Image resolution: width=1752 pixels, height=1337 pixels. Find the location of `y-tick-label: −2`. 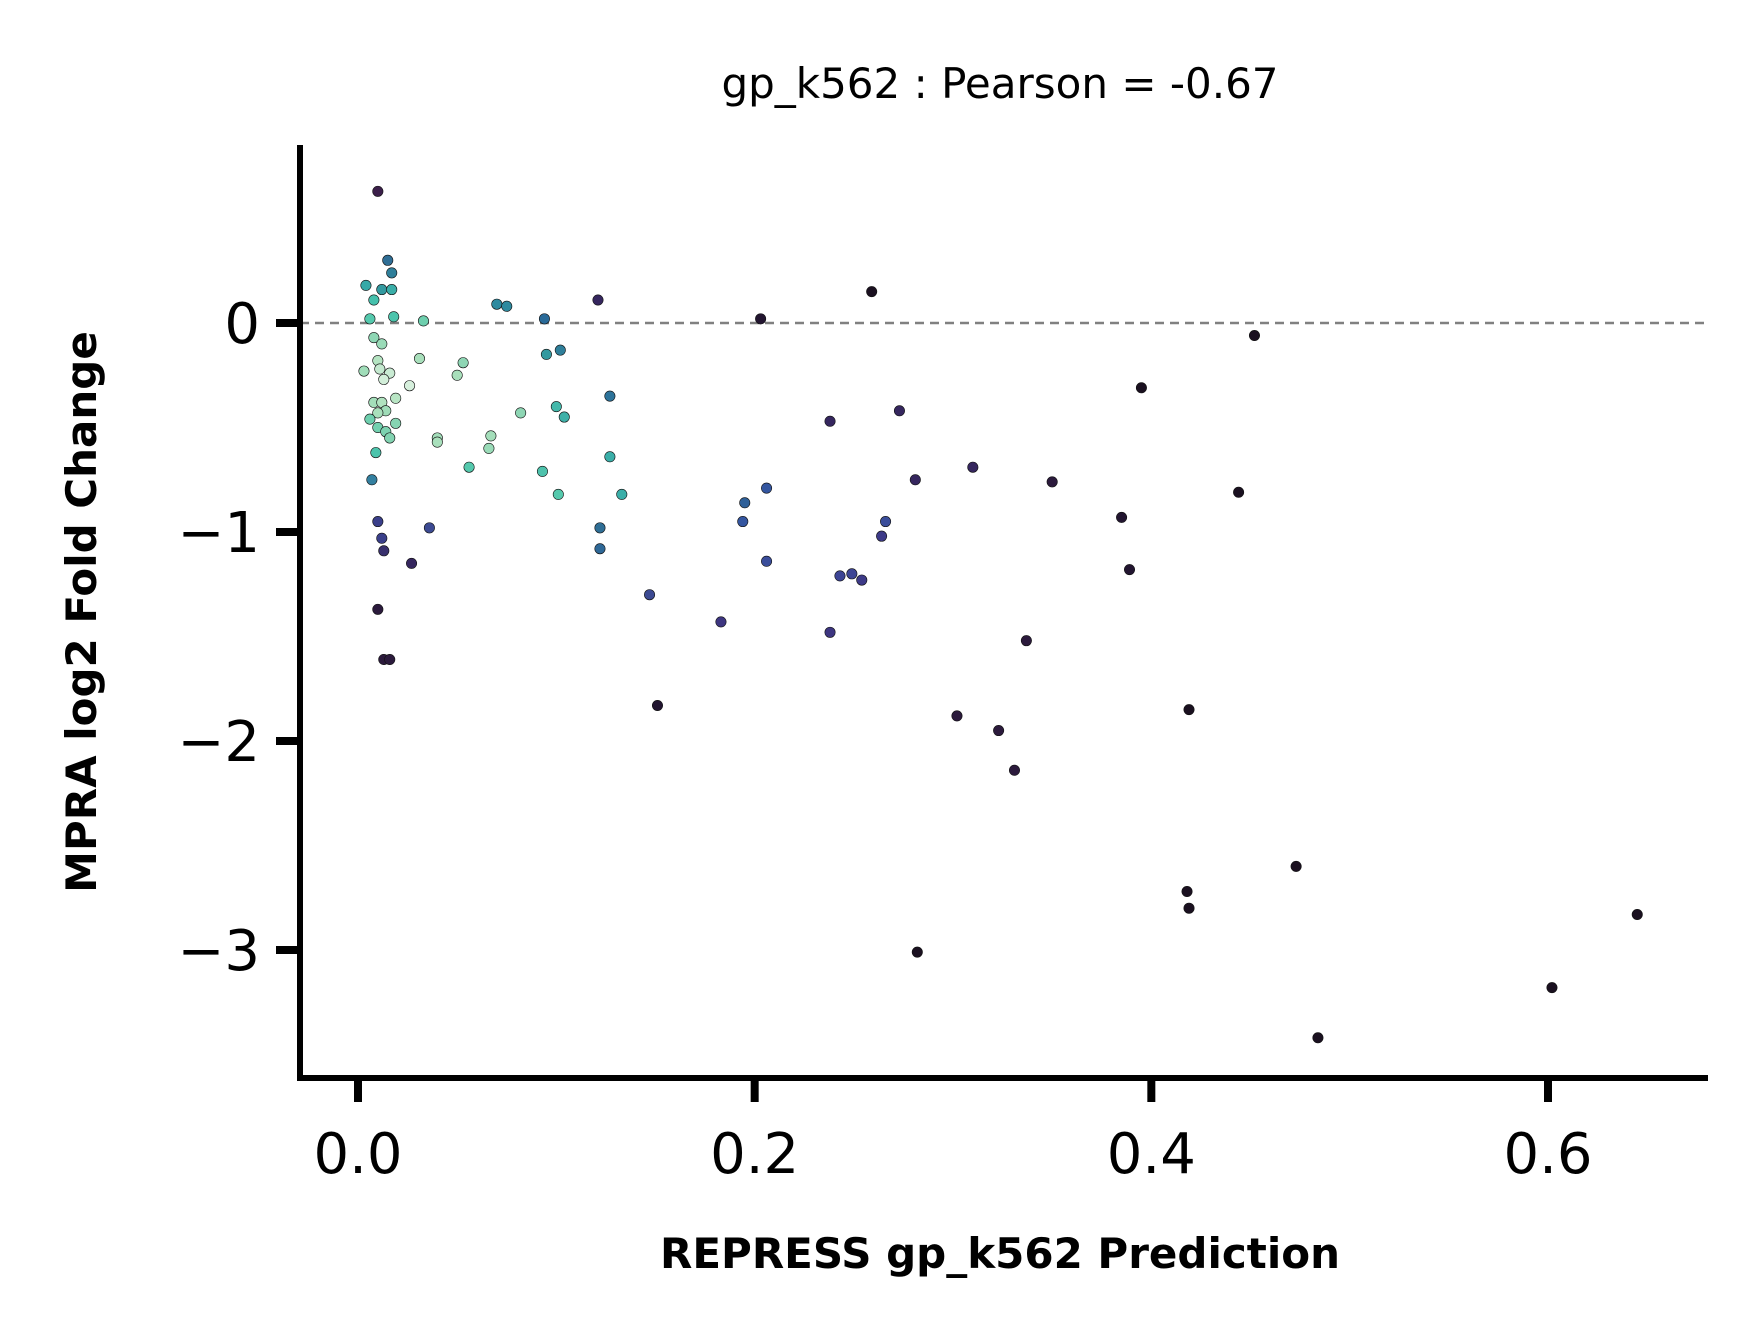

y-tick-label: −2 is located at coordinates (218, 742).